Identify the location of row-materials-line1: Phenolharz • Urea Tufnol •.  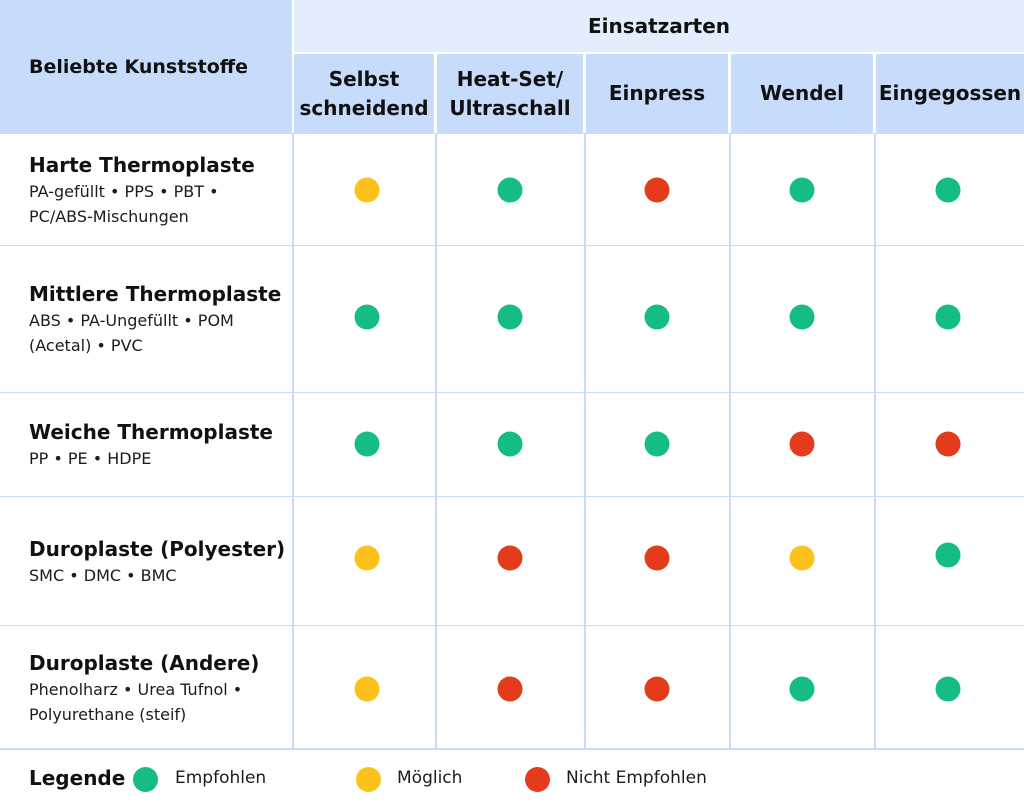
(136, 689).